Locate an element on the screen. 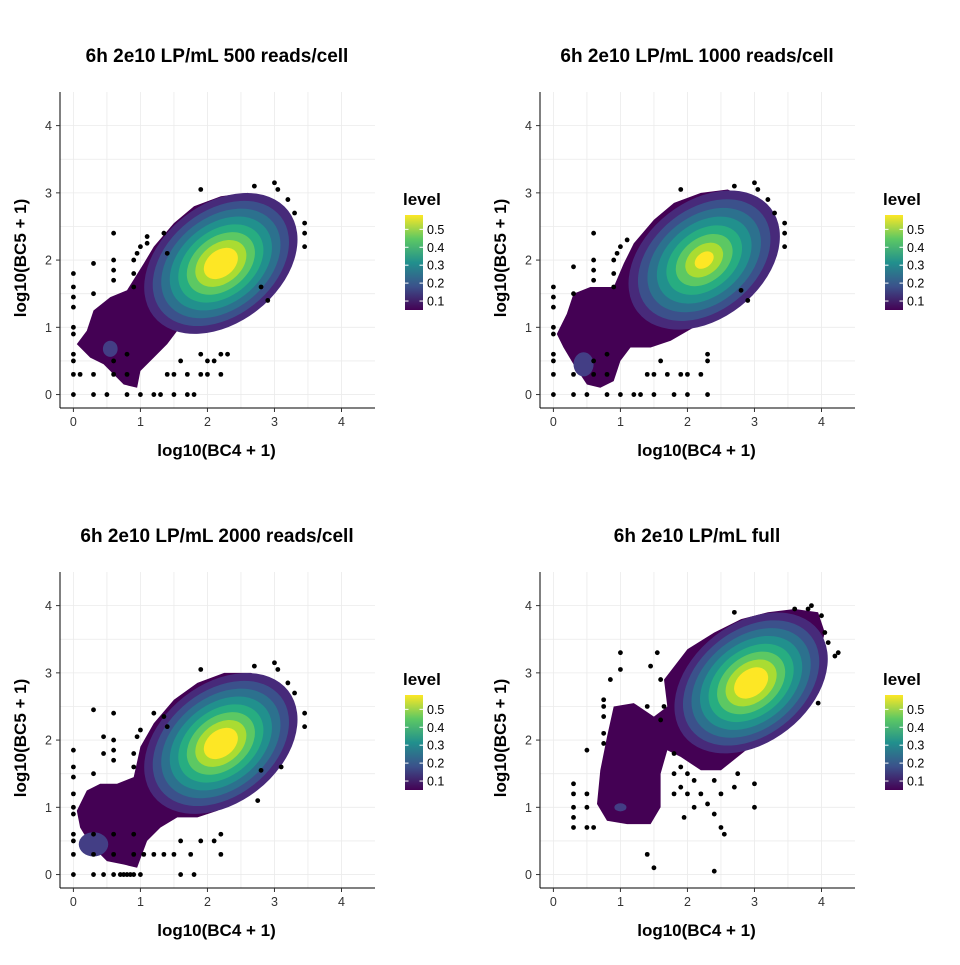 The width and height of the screenshot is (960, 965). x-tick-label: 1 is located at coordinates (140, 422).